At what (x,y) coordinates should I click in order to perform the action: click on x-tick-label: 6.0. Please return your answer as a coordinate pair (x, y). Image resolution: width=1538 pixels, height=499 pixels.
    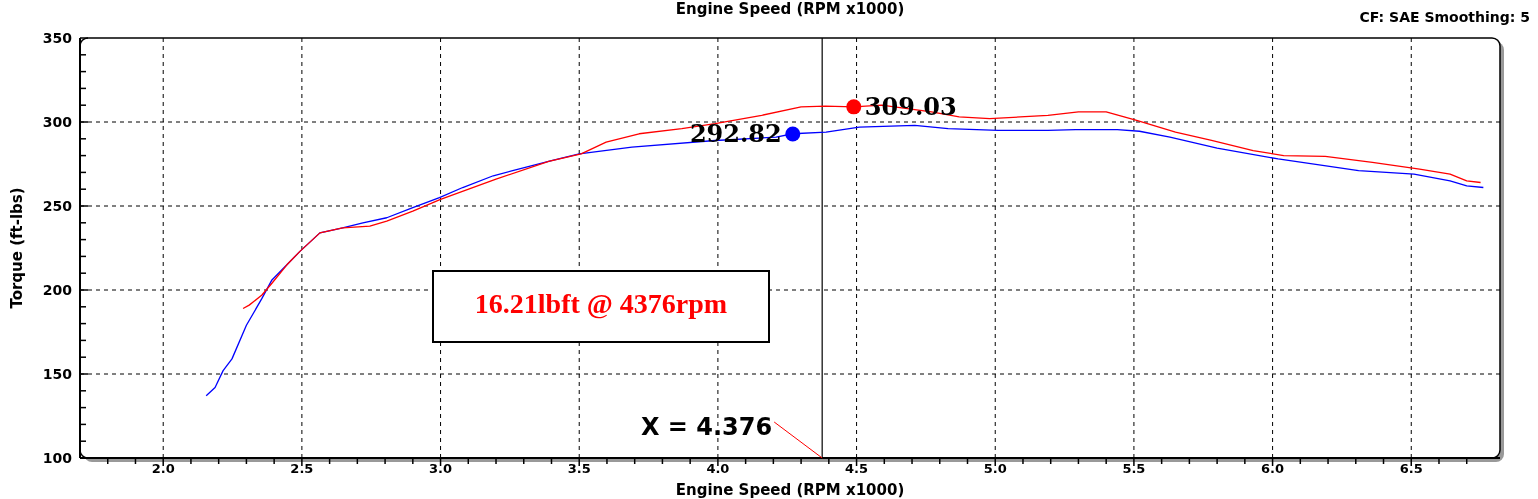
    Looking at the image, I should click on (1273, 468).